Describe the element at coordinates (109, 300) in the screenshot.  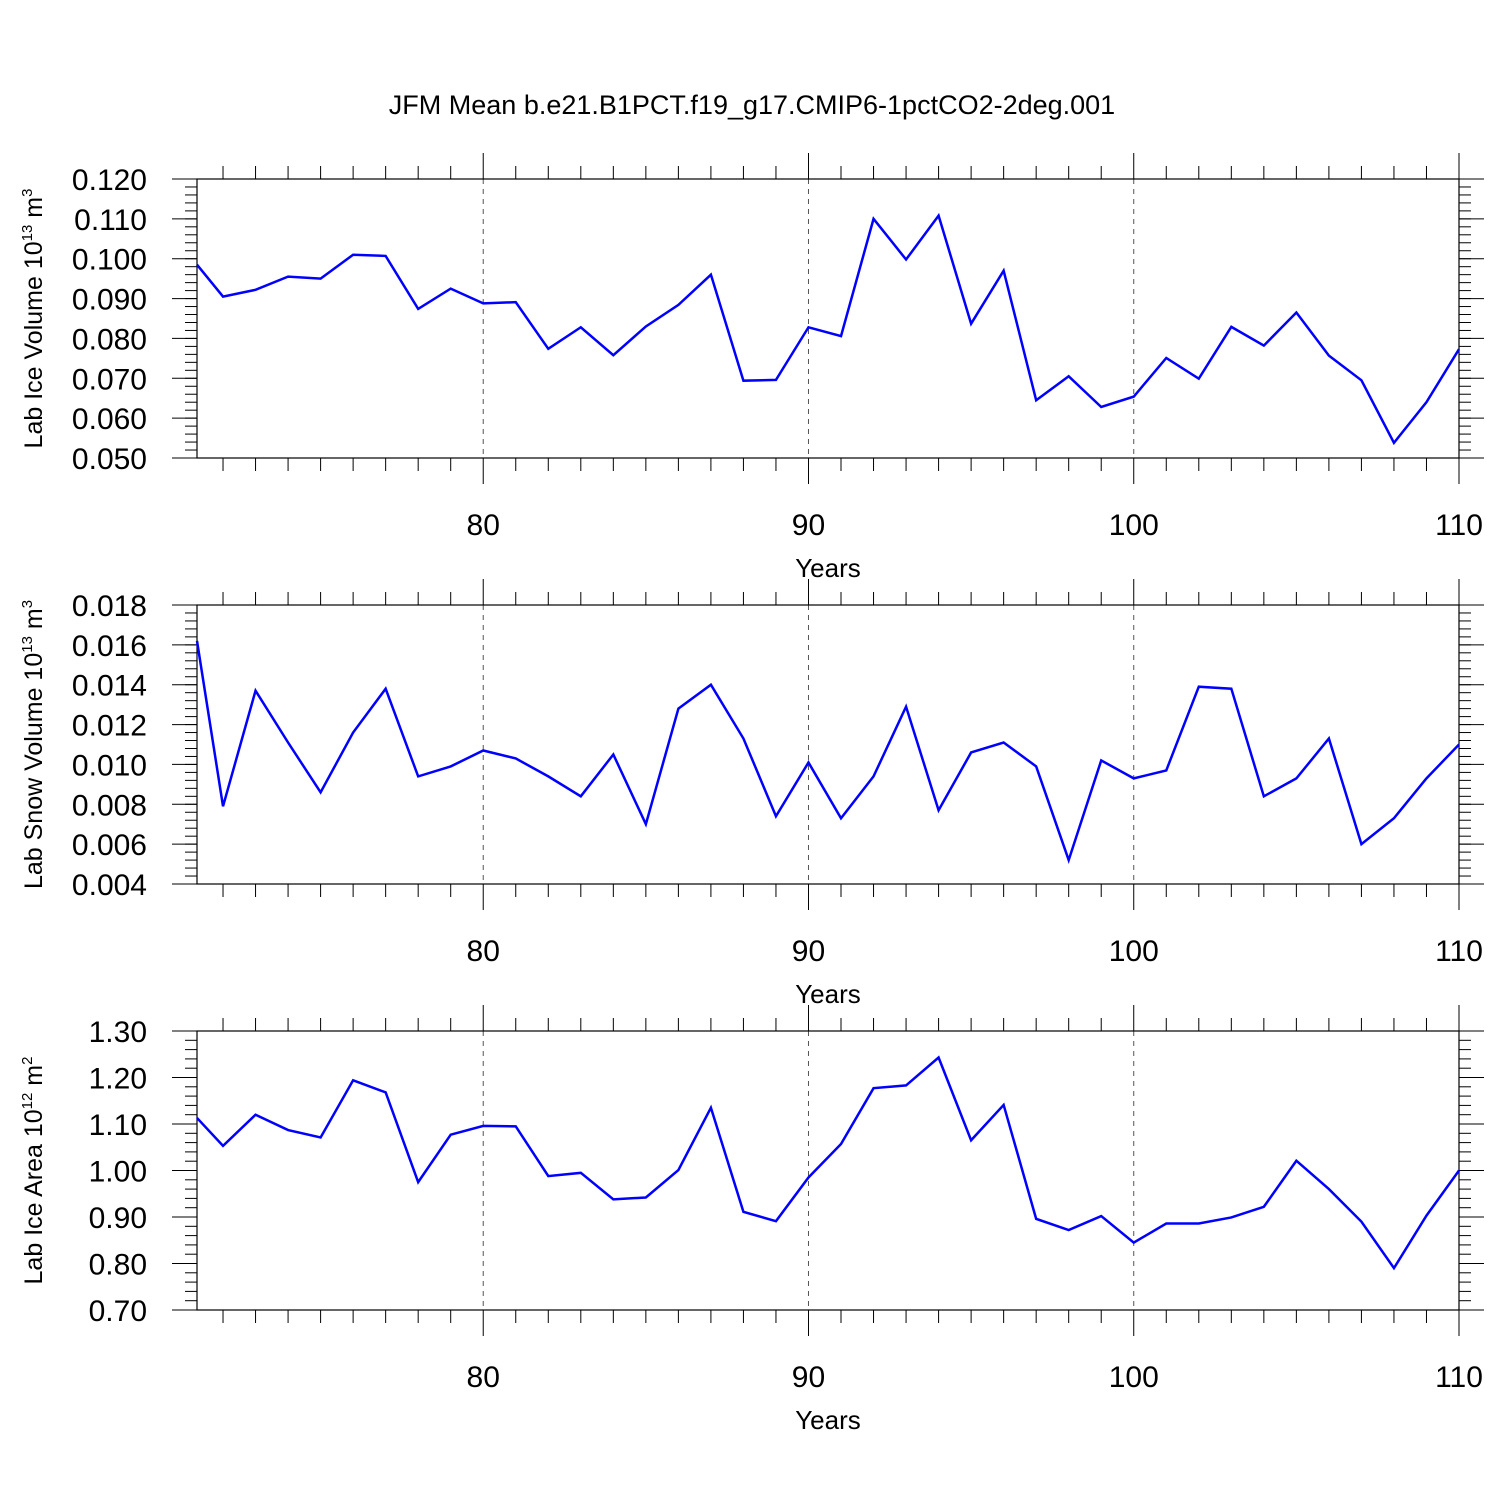
I see `y-tick-label: 0.090` at that location.